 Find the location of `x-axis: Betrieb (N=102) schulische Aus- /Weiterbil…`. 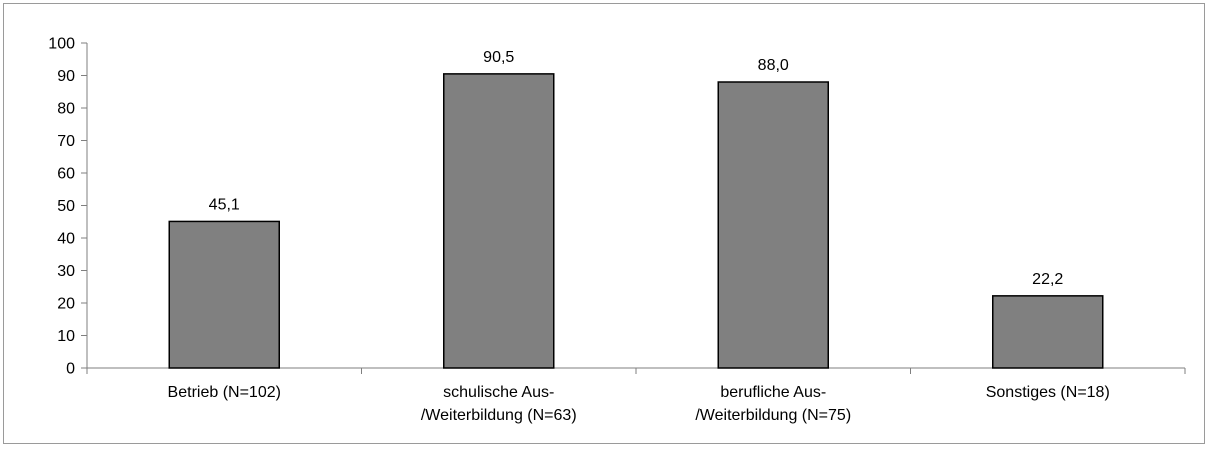

x-axis: Betrieb (N=102) schulische Aus- /Weiterbil… is located at coordinates (636, 395).